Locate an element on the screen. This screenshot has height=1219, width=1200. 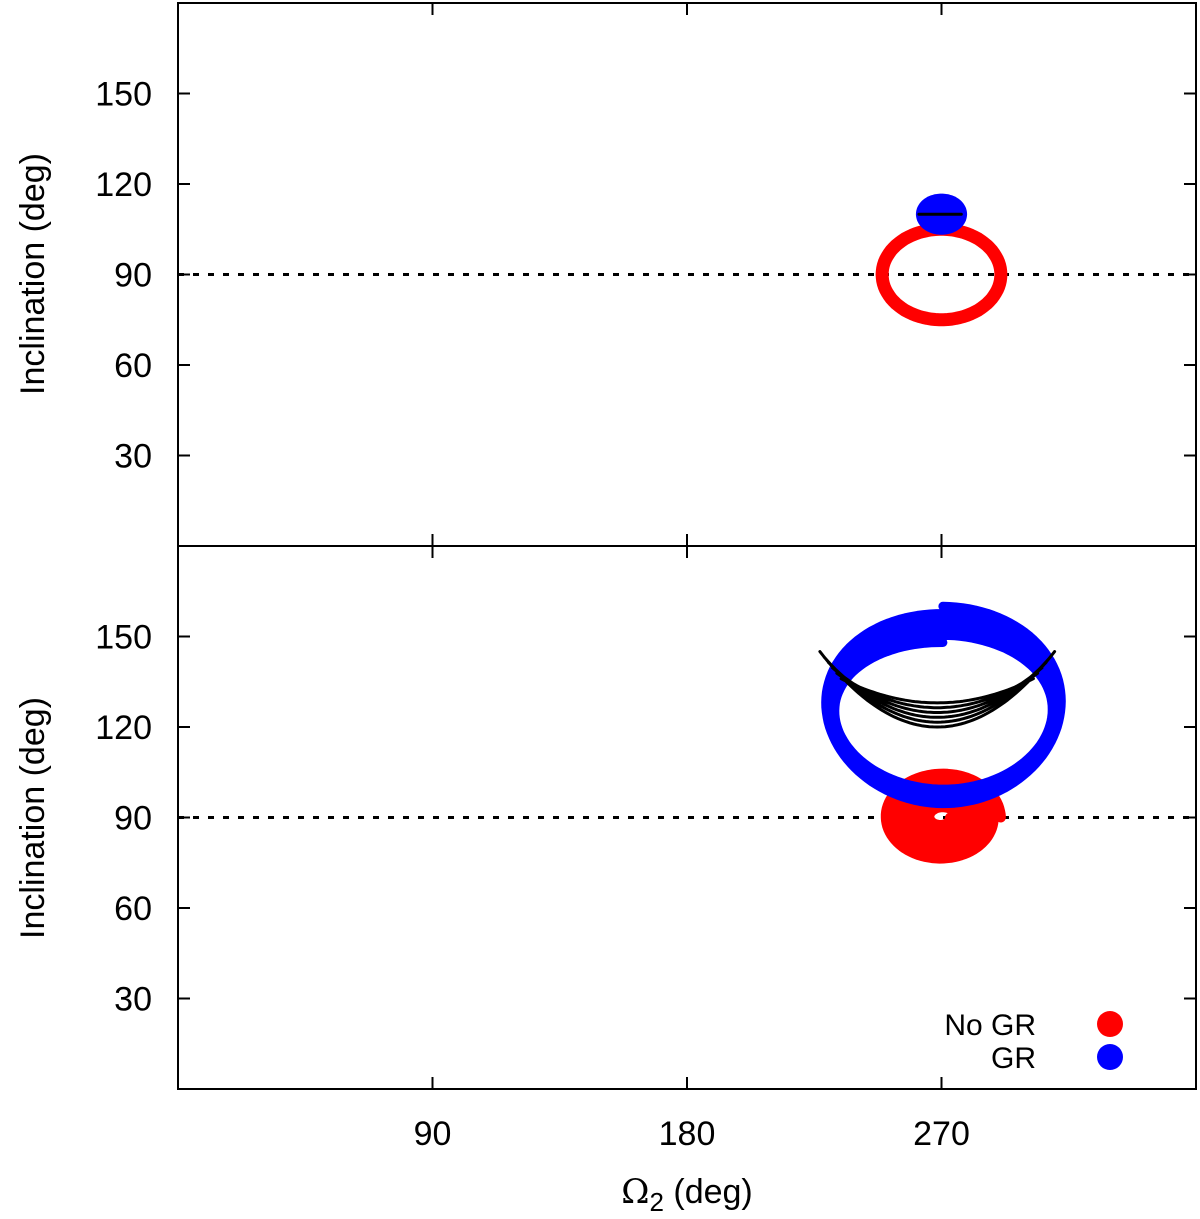
x-axis-label-symbol: Ω is located at coordinates (635, 1192).